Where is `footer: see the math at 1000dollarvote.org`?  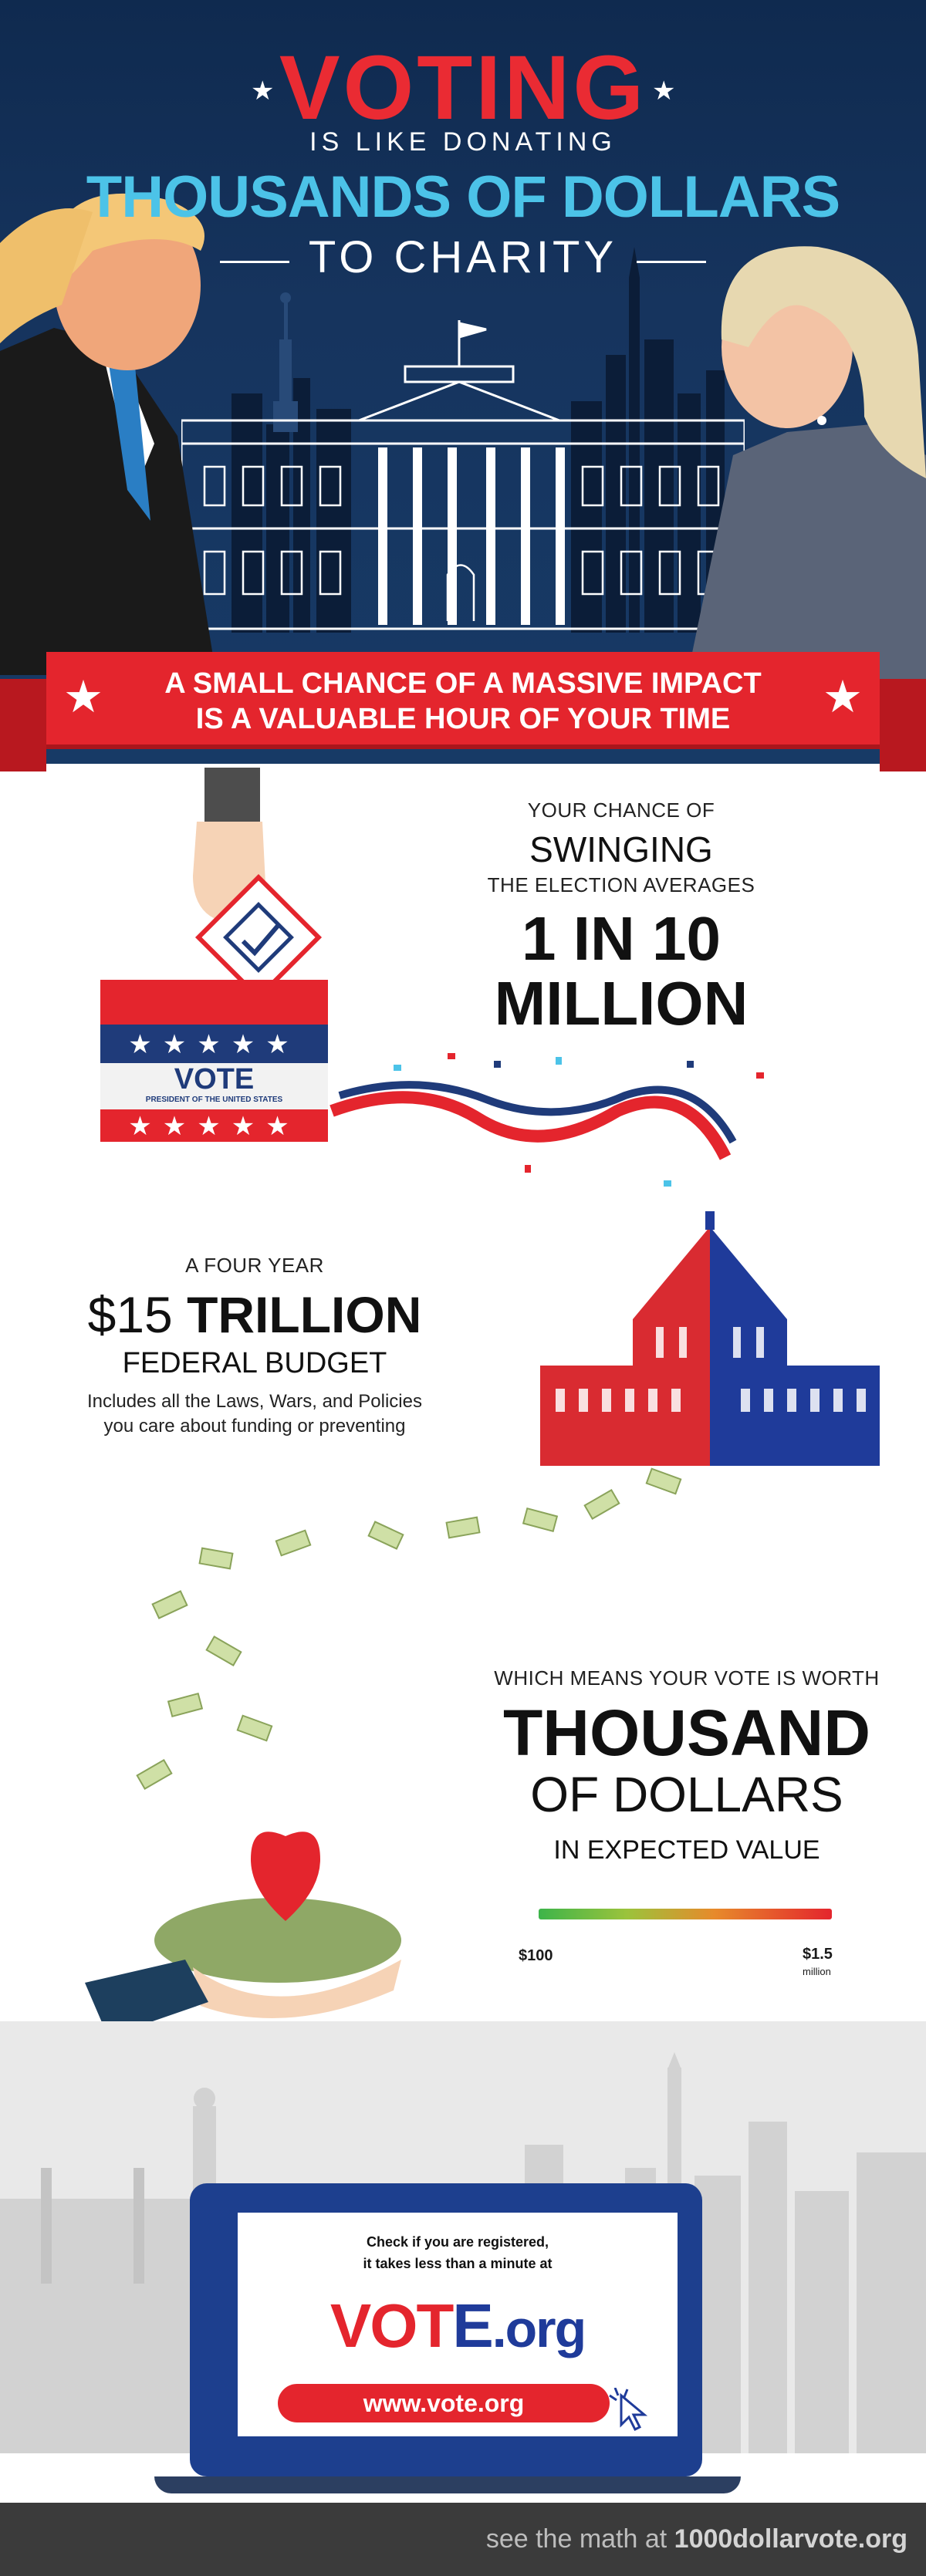
footer: see the math at 1000dollarvote.org is located at coordinates (463, 2540).